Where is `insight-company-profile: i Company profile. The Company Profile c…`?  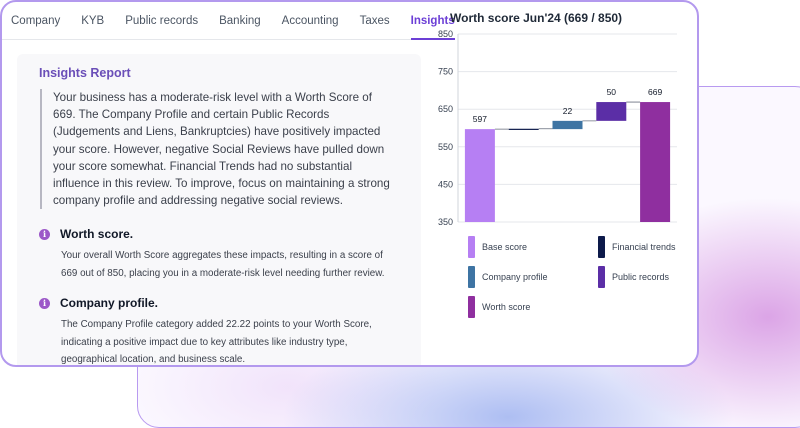
insight-company-profile: i Company profile. The Company Profile c… is located at coordinates (221, 330).